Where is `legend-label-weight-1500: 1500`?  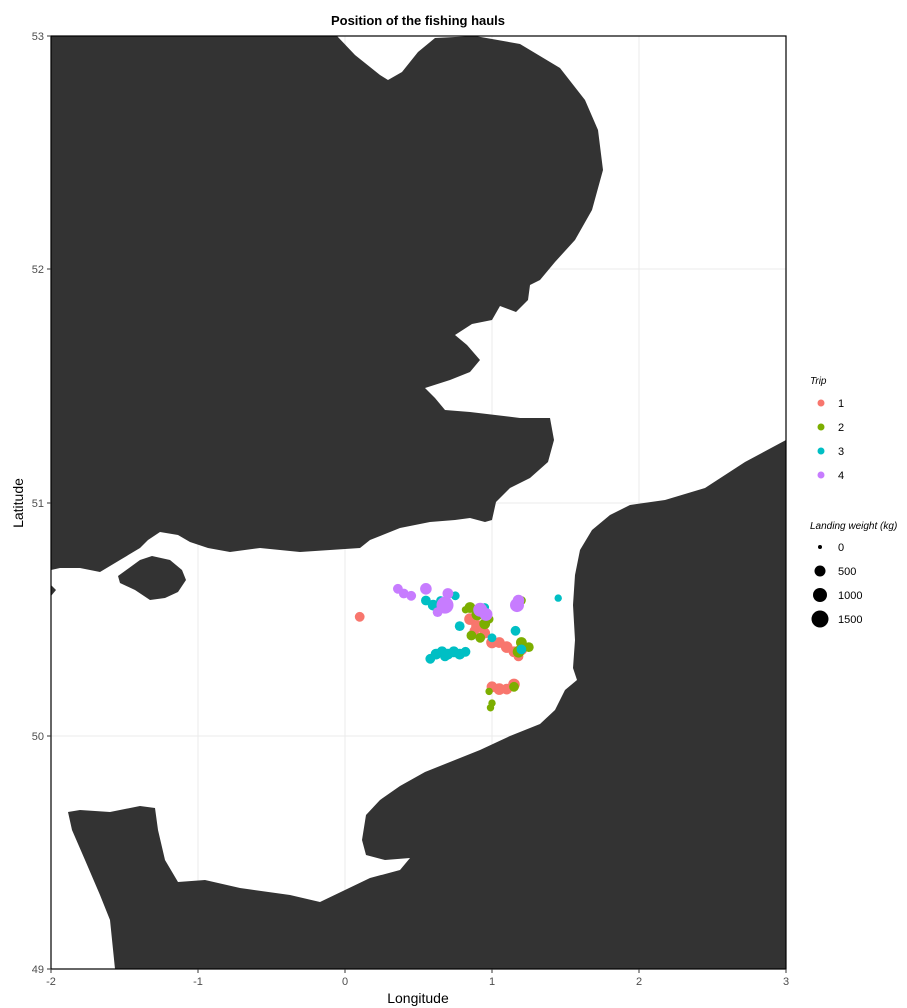
legend-label-weight-1500: 1500 is located at coordinates (850, 620).